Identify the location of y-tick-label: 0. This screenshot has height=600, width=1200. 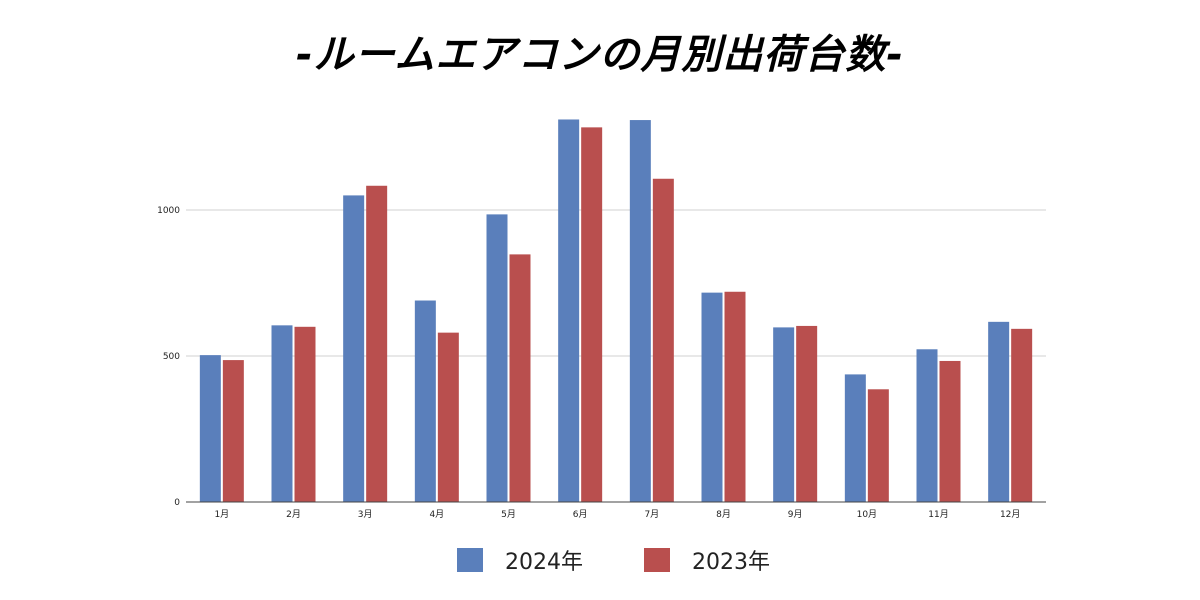
(177, 503).